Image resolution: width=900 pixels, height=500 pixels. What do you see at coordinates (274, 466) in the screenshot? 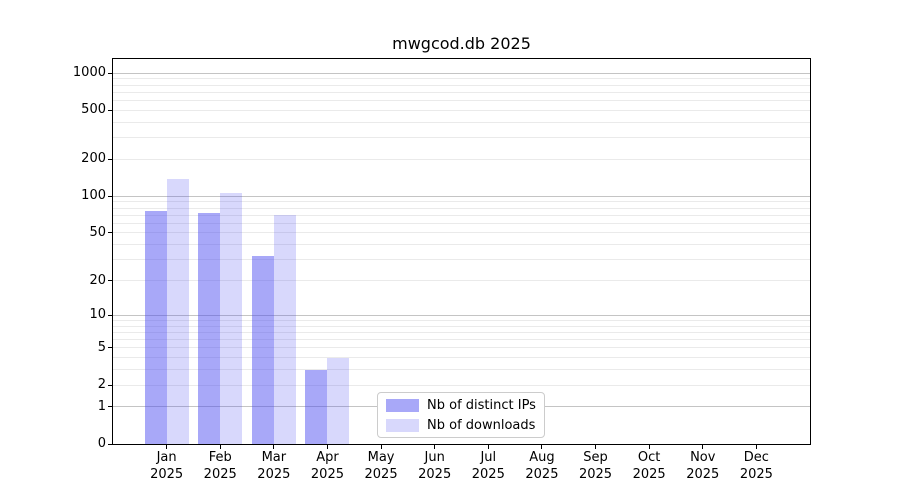
I see `x-tick-label-mar: Mar 2025` at bounding box center [274, 466].